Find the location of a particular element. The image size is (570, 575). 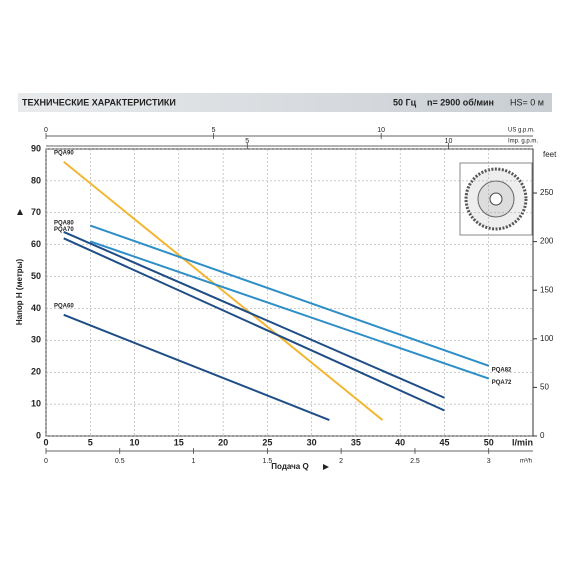

us-unit: US g.p.m. is located at coordinates (521, 131).